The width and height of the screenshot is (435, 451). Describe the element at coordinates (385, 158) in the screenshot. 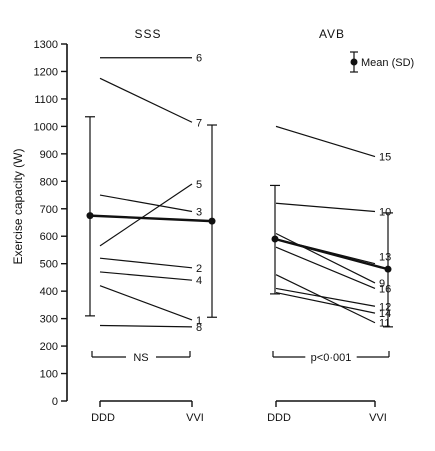

I see `series-label-15: 15` at that location.